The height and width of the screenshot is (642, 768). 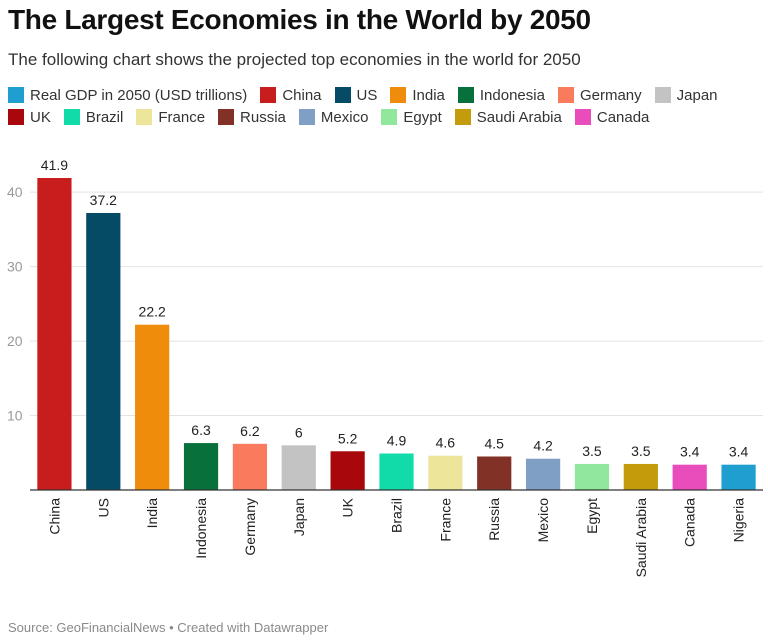 I want to click on legend-label: Brazil, so click(x=104, y=117).